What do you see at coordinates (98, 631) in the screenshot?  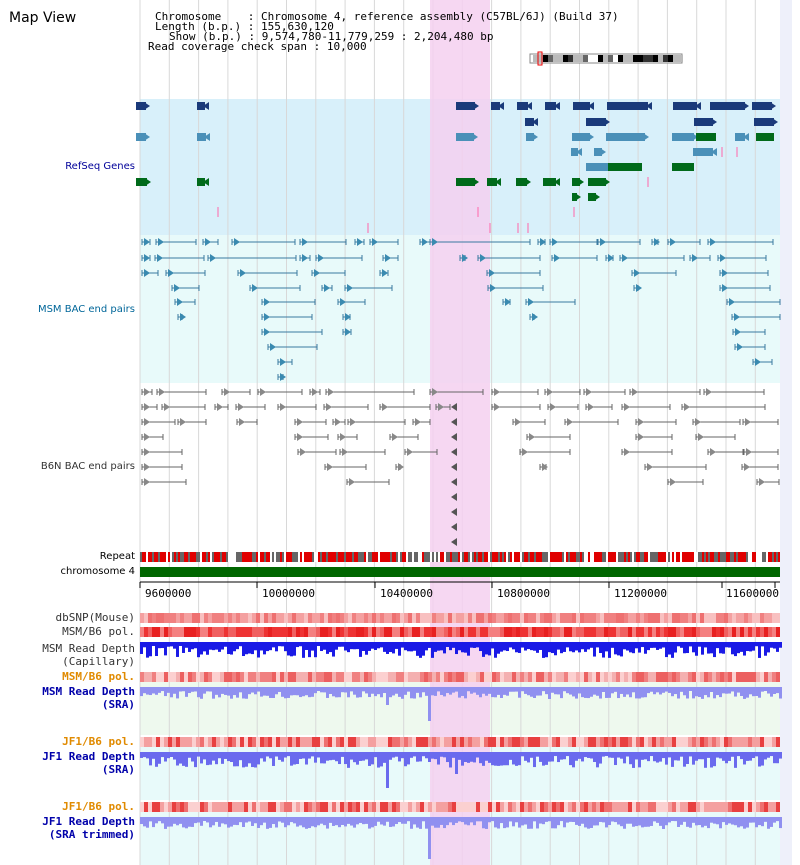 I see `track-label-msm-b6-pol: MSM/B6 pol.` at bounding box center [98, 631].